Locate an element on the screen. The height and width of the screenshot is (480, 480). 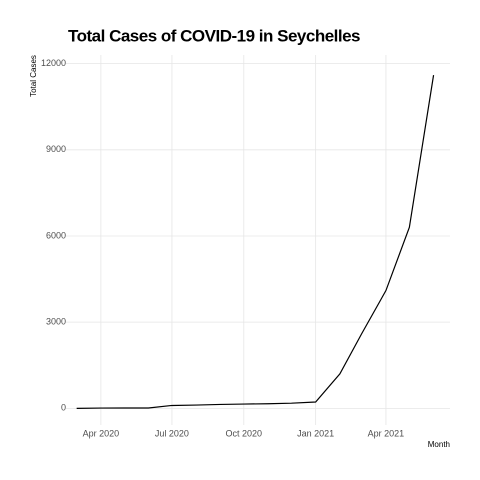
x-tick-label: Jan 2021 is located at coordinates (315, 433).